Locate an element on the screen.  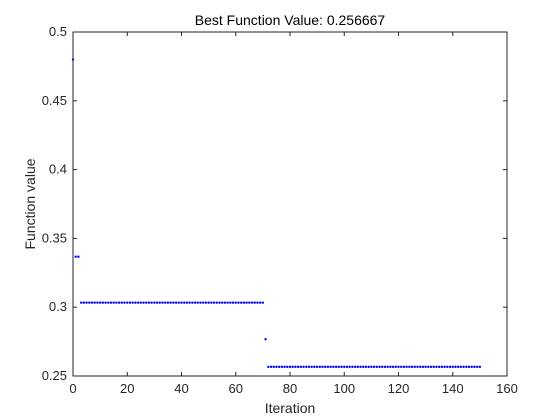
x-tick-label: 0 is located at coordinates (72, 388).